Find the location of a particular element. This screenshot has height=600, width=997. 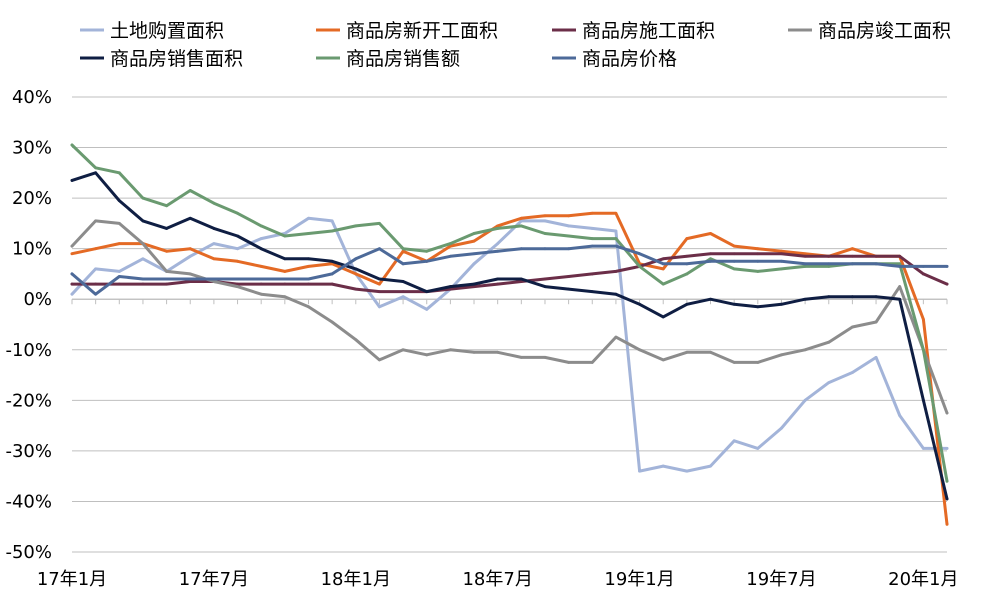

legend-item: 商品房销售额 is located at coordinates (388, 59).